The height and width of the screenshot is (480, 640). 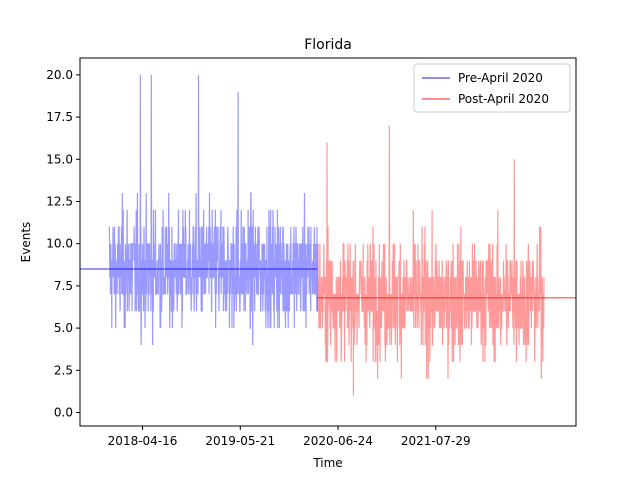 What do you see at coordinates (328, 45) in the screenshot?
I see `chart-title: Florida` at bounding box center [328, 45].